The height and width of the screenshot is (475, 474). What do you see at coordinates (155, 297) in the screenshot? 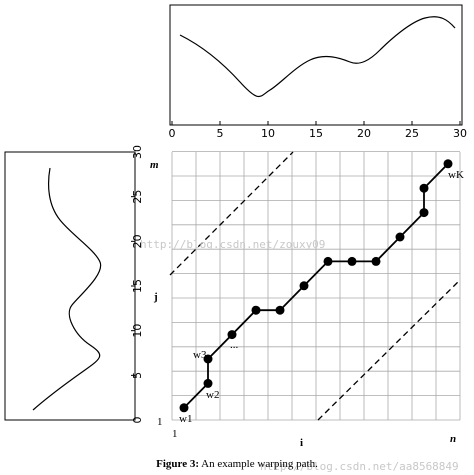
I see `axis-label: j` at bounding box center [155, 297].